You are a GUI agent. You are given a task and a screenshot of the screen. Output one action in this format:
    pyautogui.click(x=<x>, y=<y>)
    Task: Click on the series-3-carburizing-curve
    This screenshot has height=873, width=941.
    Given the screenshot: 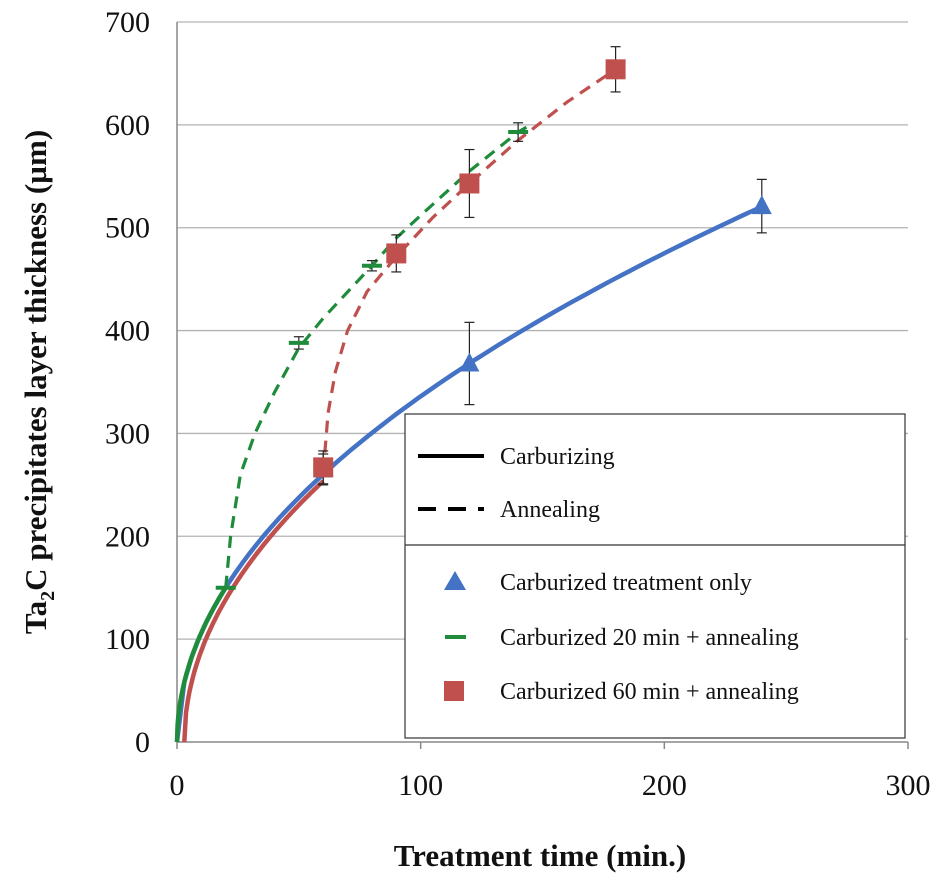 What is the action you would take?
    pyautogui.click(x=253, y=611)
    